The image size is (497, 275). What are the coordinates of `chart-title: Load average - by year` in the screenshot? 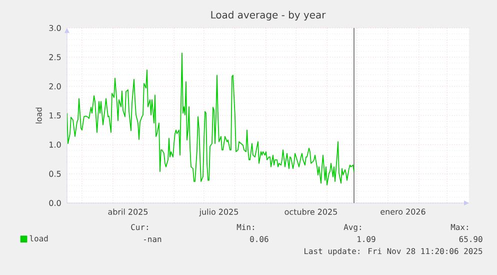 It's located at (268, 15).